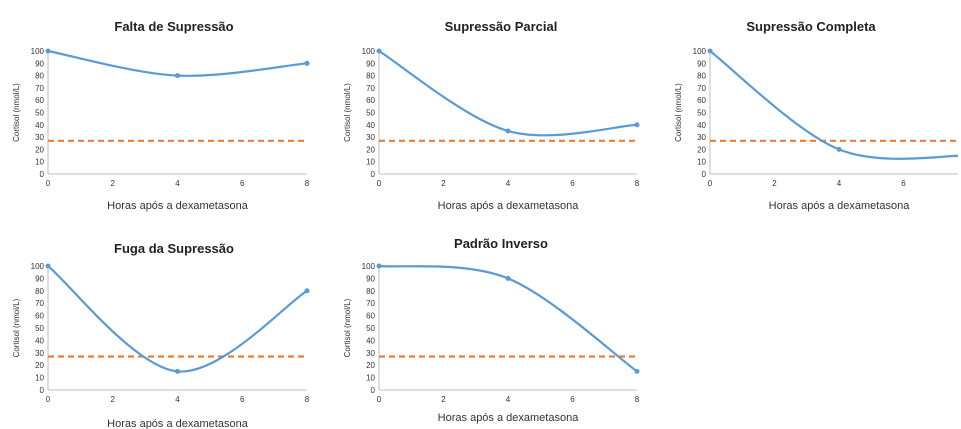 This screenshot has width=961, height=429. What do you see at coordinates (811, 26) in the screenshot?
I see `chart-title: Supressão Completa` at bounding box center [811, 26].